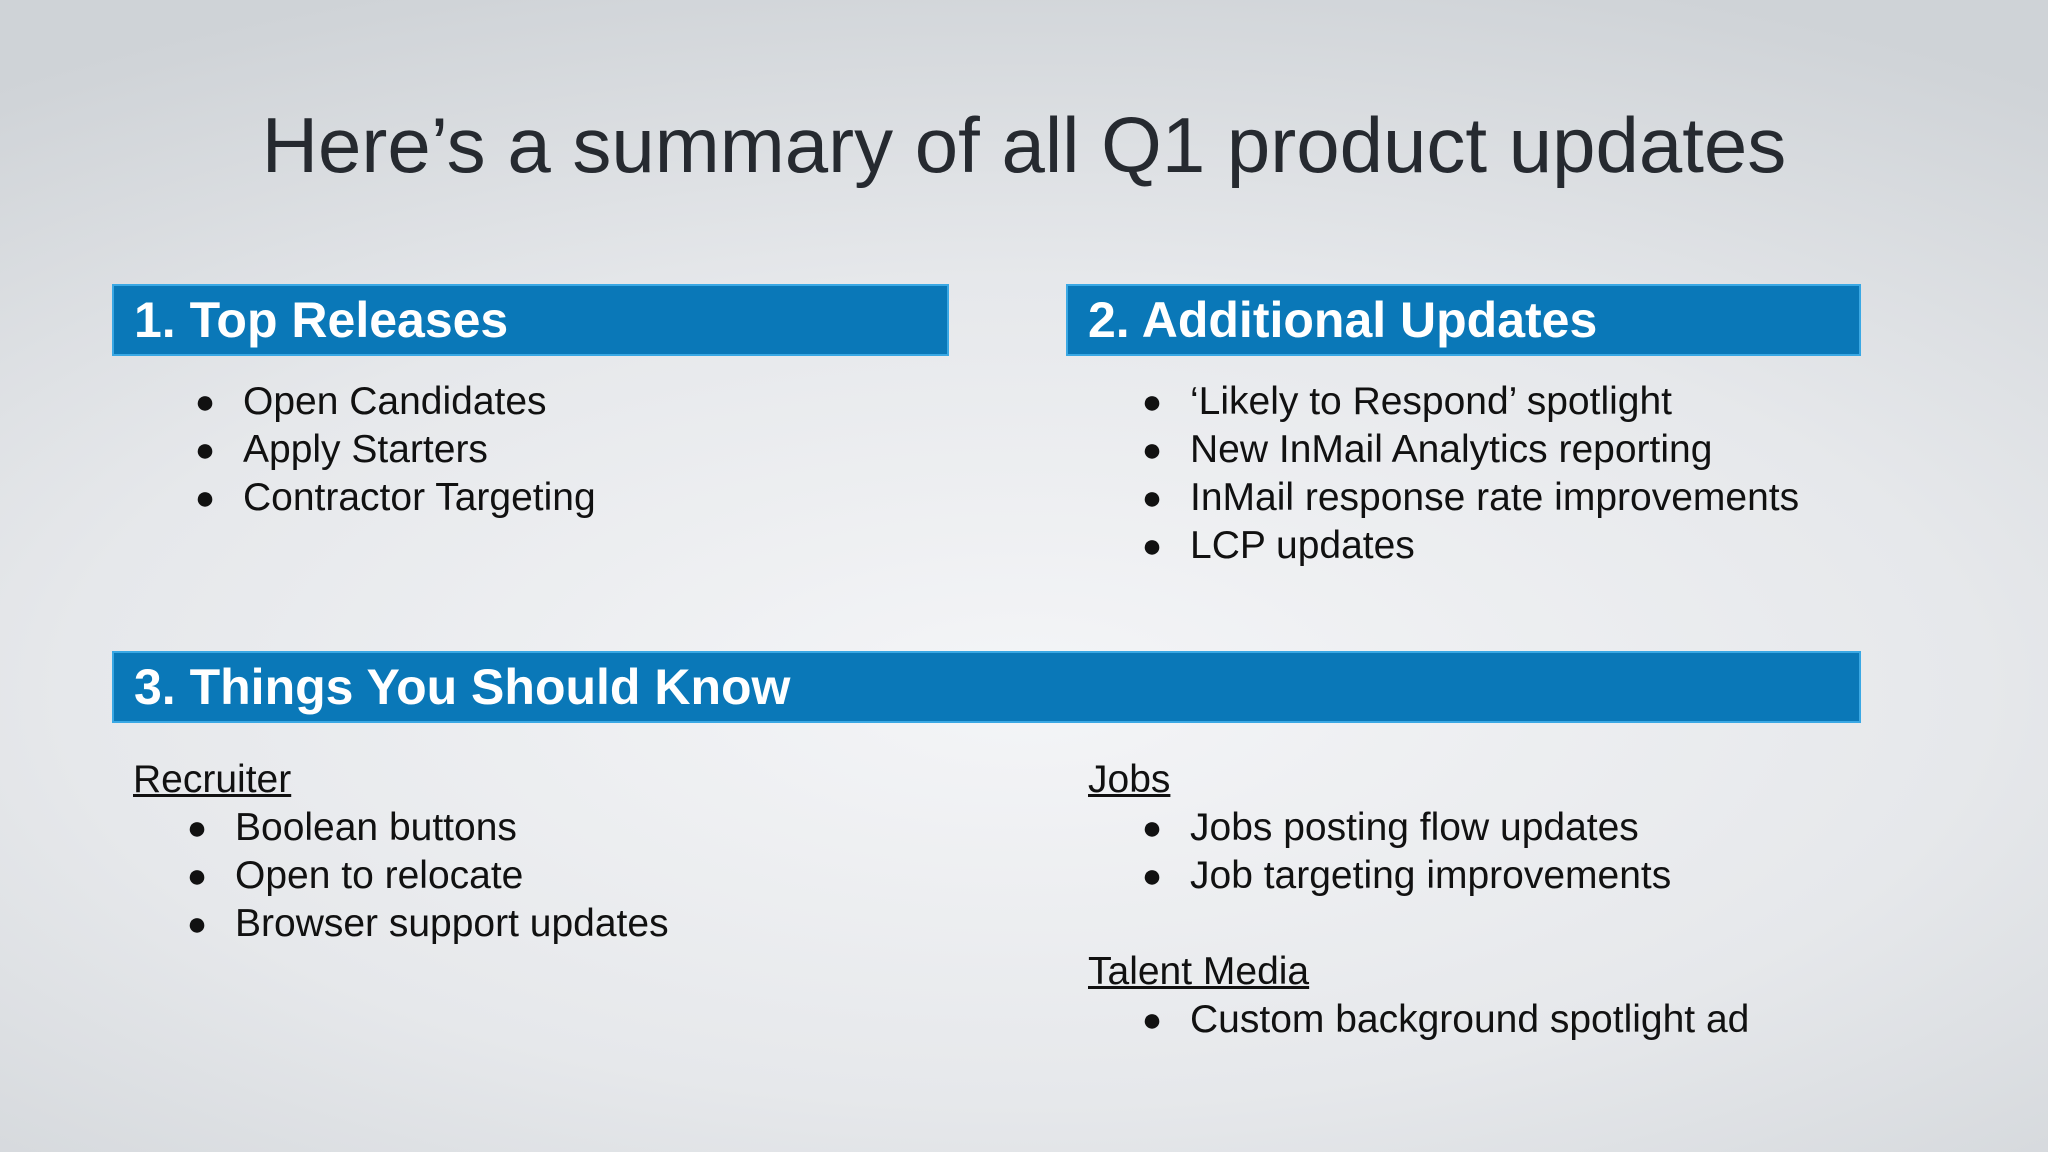 The height and width of the screenshot is (1152, 2048). I want to click on list-item: ● Browser support updates, so click(427, 924).